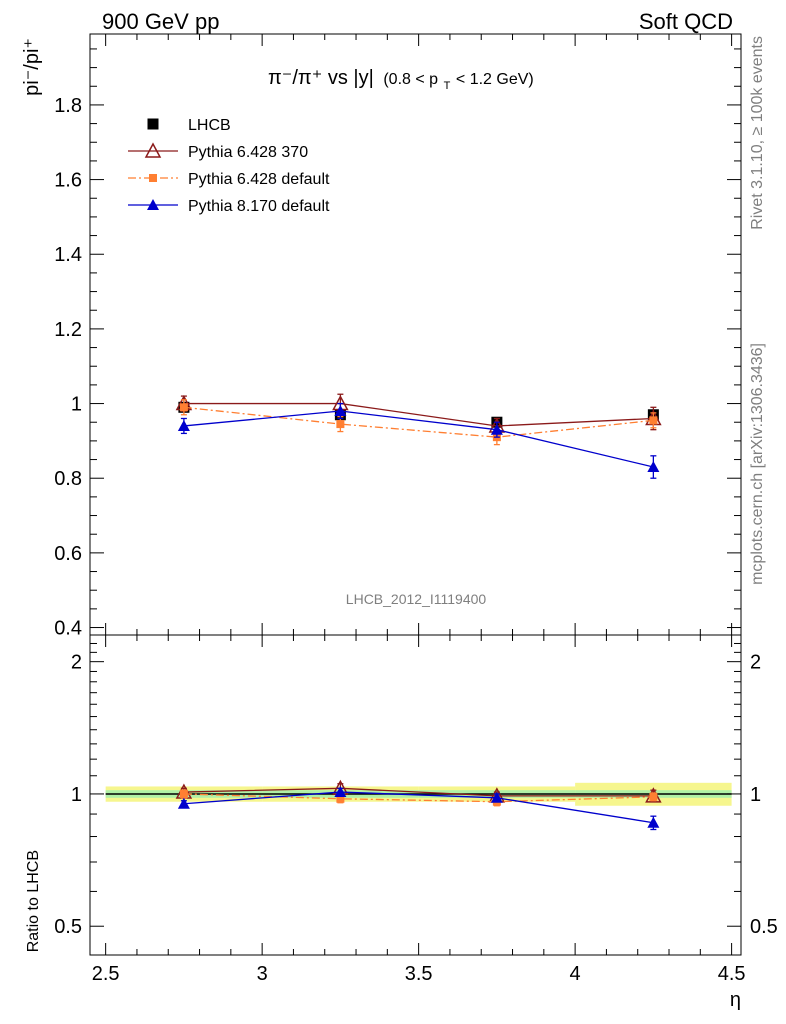  I want to click on plot-title: π⁻/π⁺ vs |y| (0.8 < p T < 1.2 GeV), so click(401, 80).